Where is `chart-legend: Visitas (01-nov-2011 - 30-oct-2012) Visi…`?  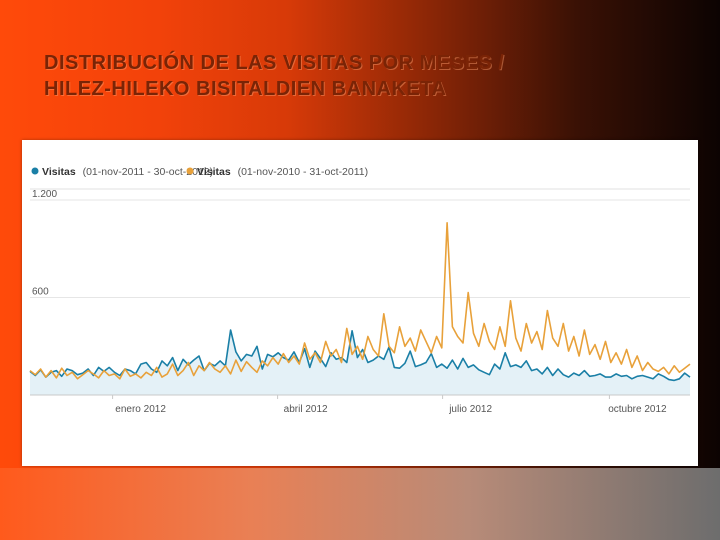 chart-legend: Visitas (01-nov-2011 - 30-oct-2012) Visi… is located at coordinates (199, 172).